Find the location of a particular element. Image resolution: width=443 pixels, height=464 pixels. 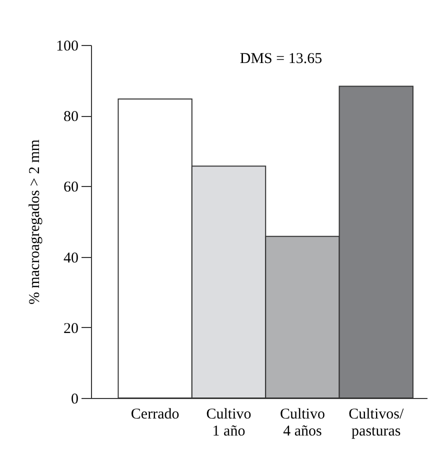

x-tick-label: Cultivos/ pasturas is located at coordinates (376, 423).